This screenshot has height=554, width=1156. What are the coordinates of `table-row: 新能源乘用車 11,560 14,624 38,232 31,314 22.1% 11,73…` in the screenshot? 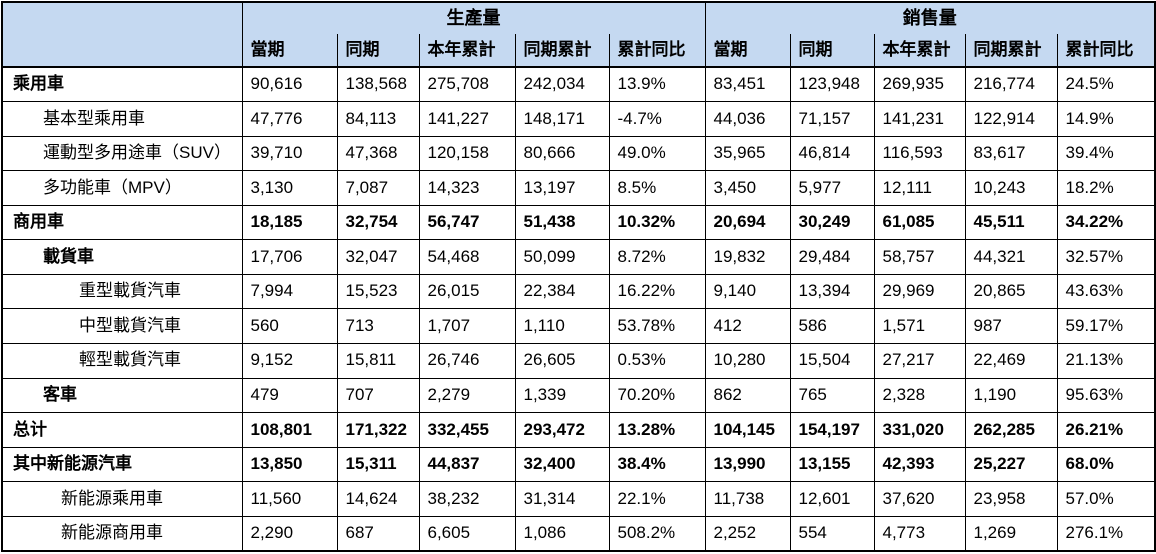 It's located at (578, 499).